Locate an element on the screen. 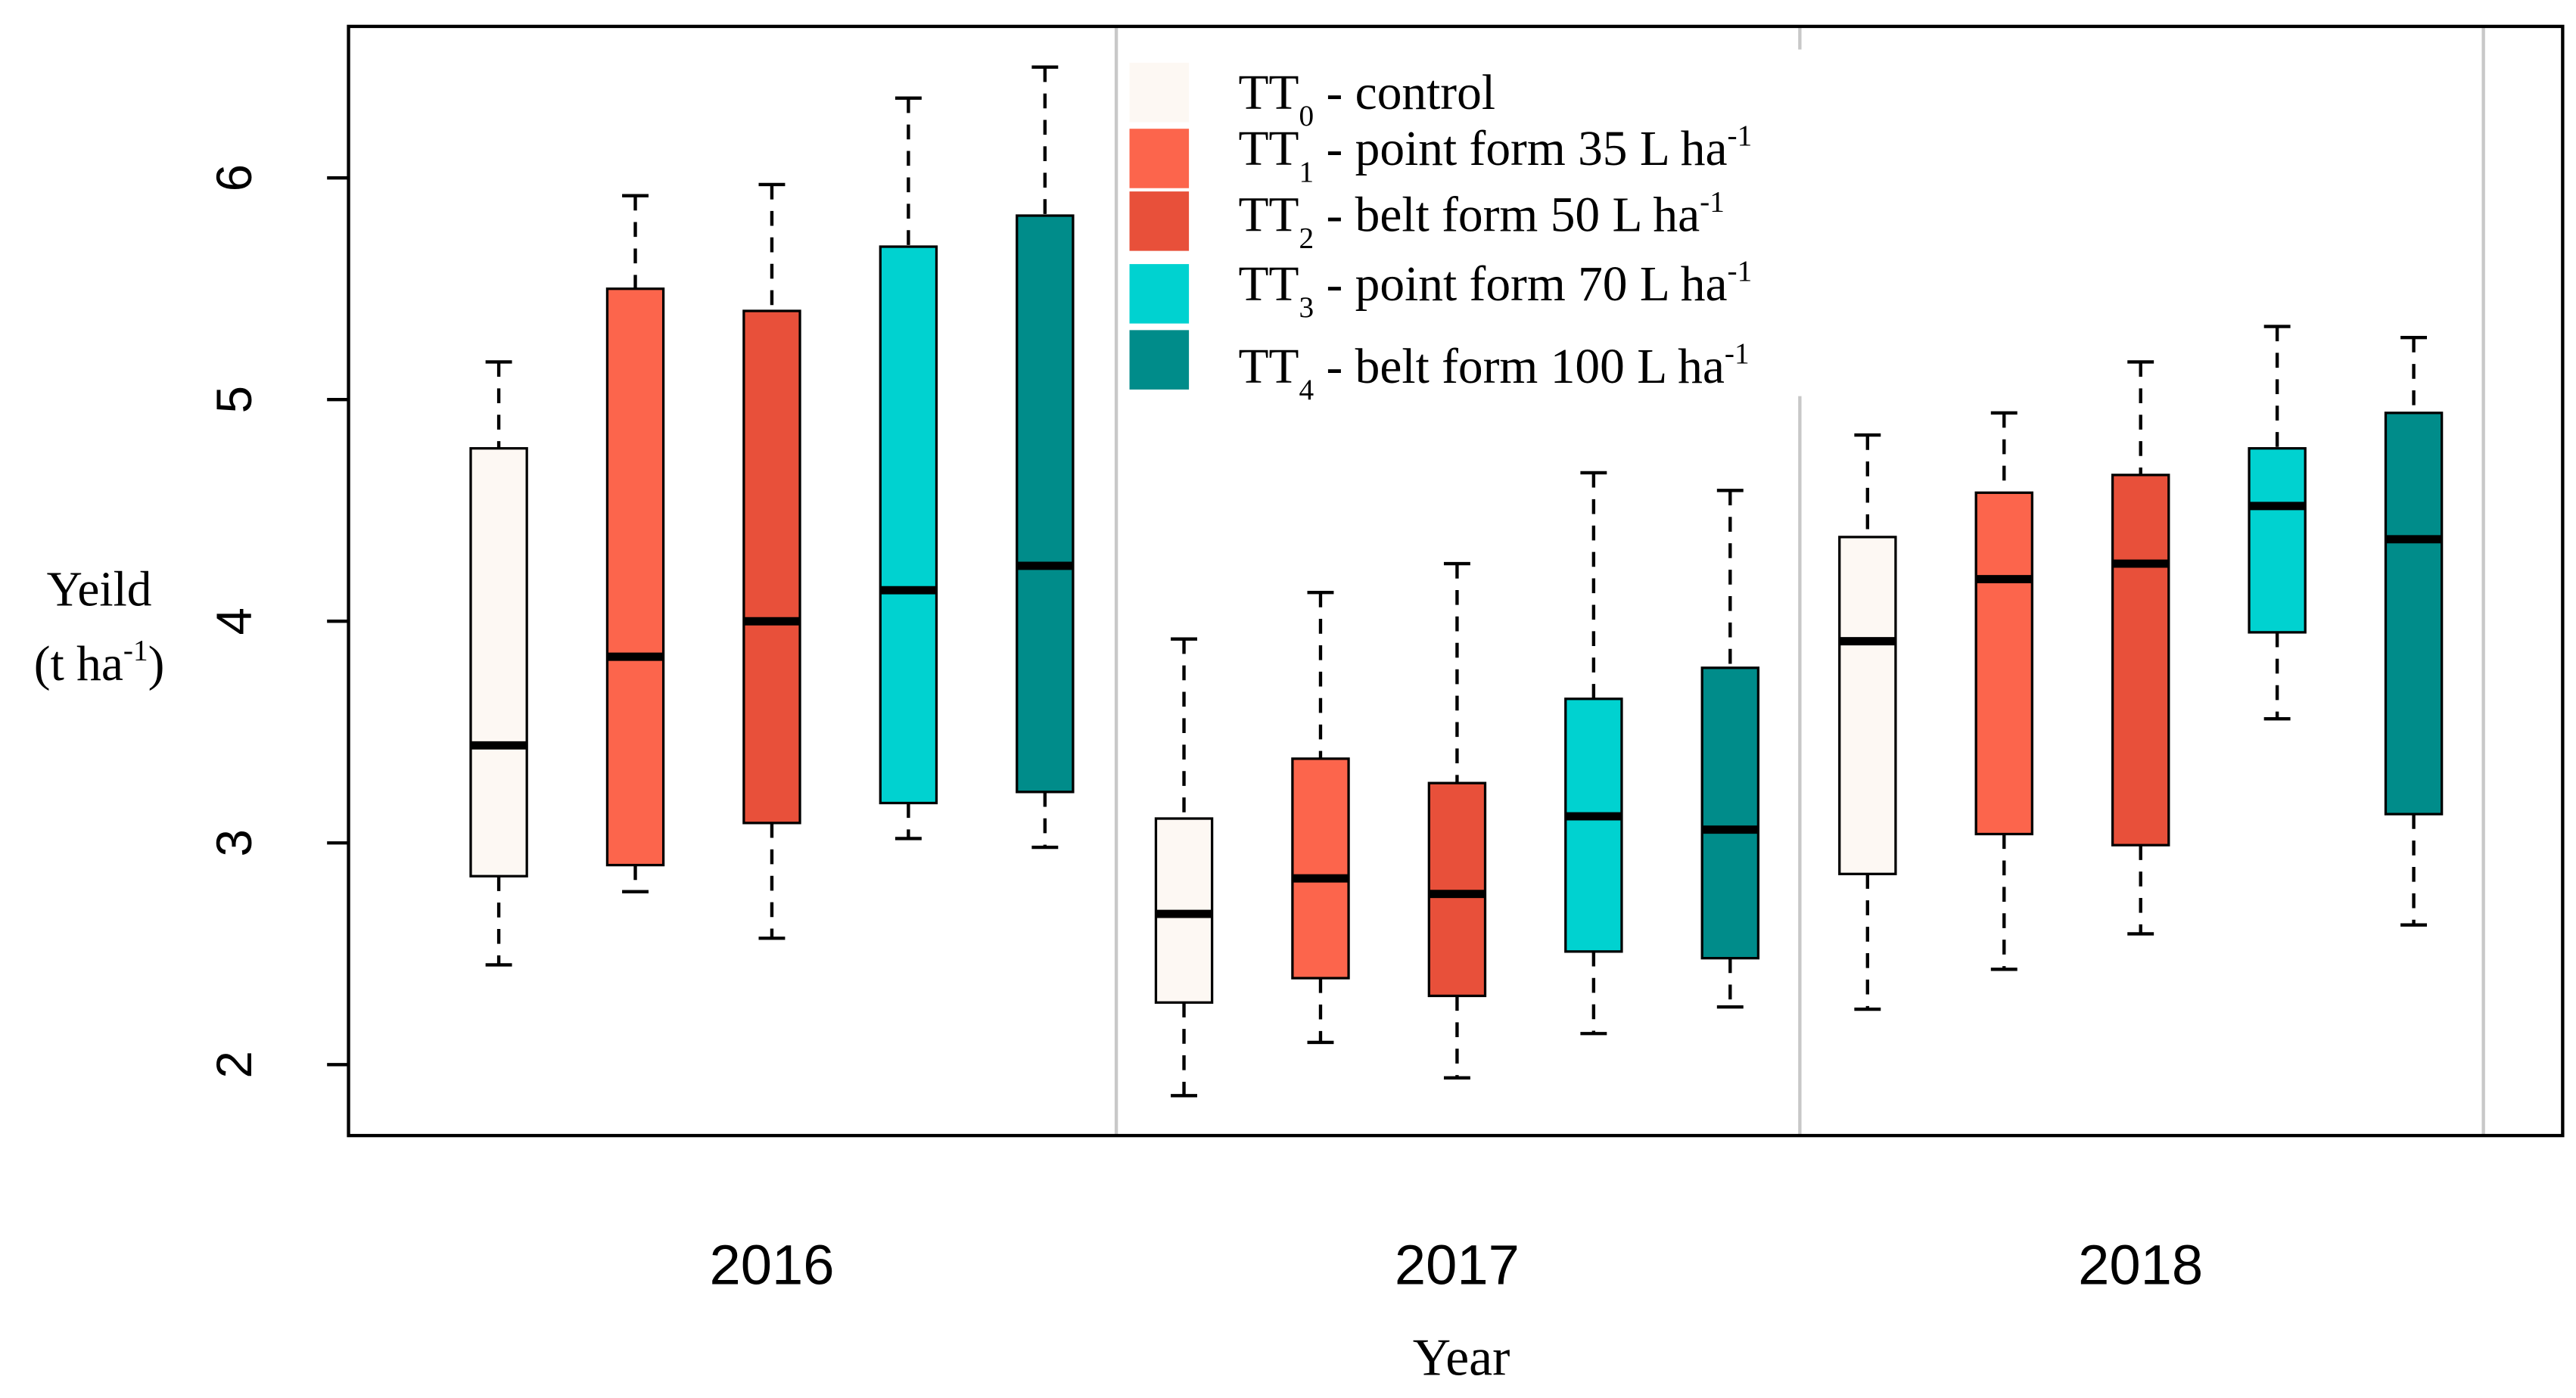  box-2017-tt0 is located at coordinates (1184, 868).